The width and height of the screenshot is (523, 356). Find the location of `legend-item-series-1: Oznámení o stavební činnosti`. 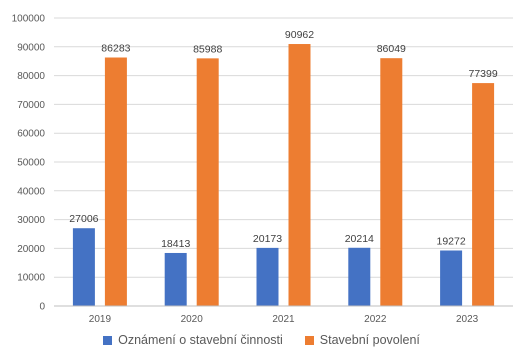

legend-item-series-1: Oznámení o stavební činnosti is located at coordinates (193, 340).